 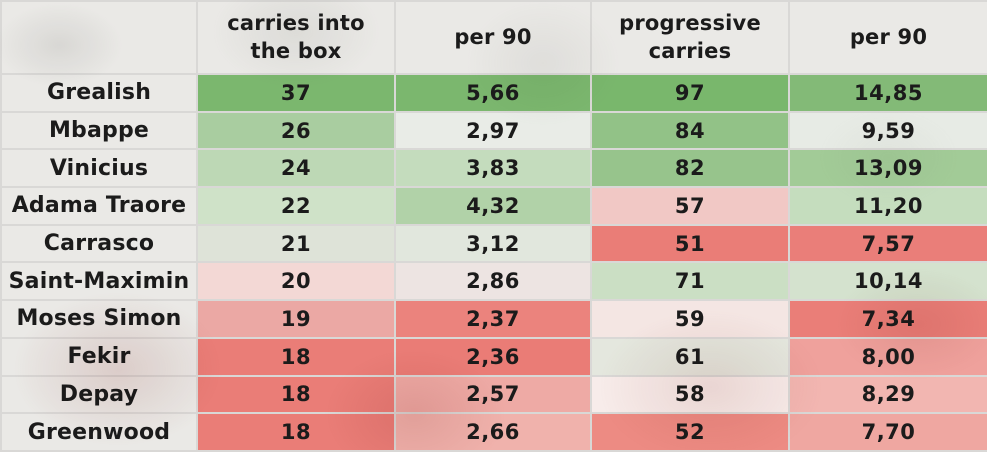 What do you see at coordinates (690, 206) in the screenshot?
I see `stat-cell: 57` at bounding box center [690, 206].